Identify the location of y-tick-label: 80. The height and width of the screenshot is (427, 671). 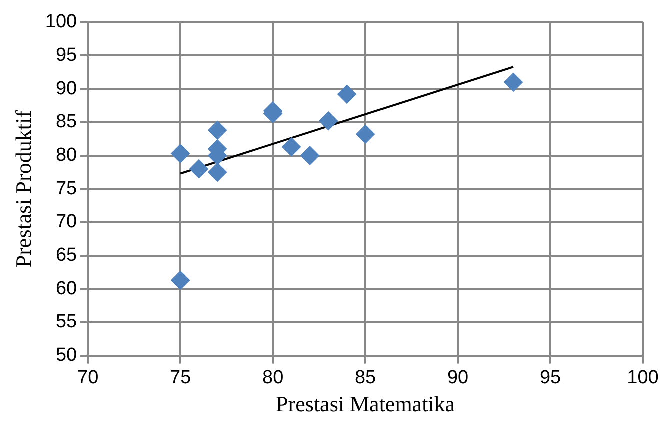
(67, 155).